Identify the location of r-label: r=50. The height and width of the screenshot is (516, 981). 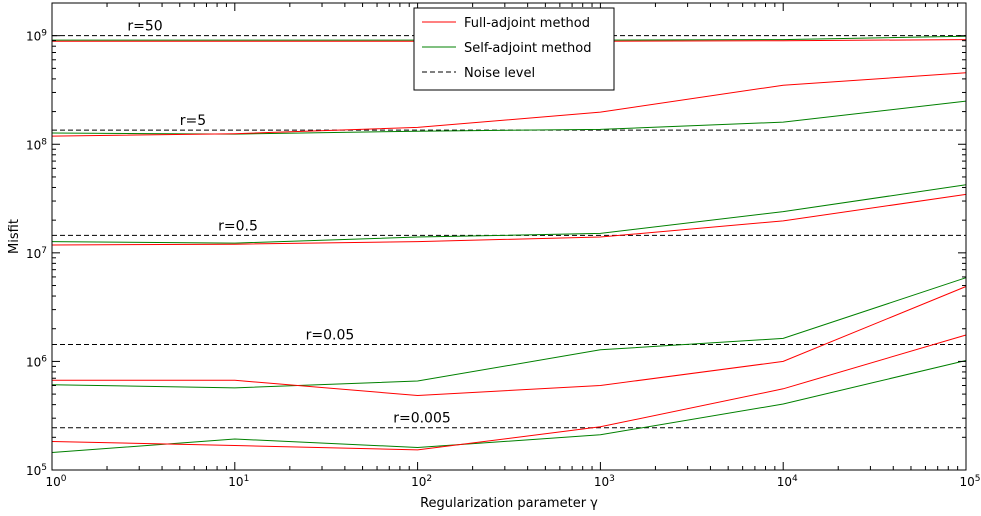
(144, 27).